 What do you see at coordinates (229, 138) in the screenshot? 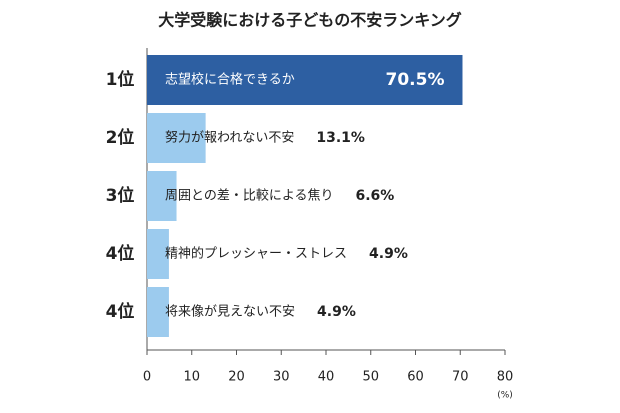
I see `category-label: 努力が報われない不安` at bounding box center [229, 138].